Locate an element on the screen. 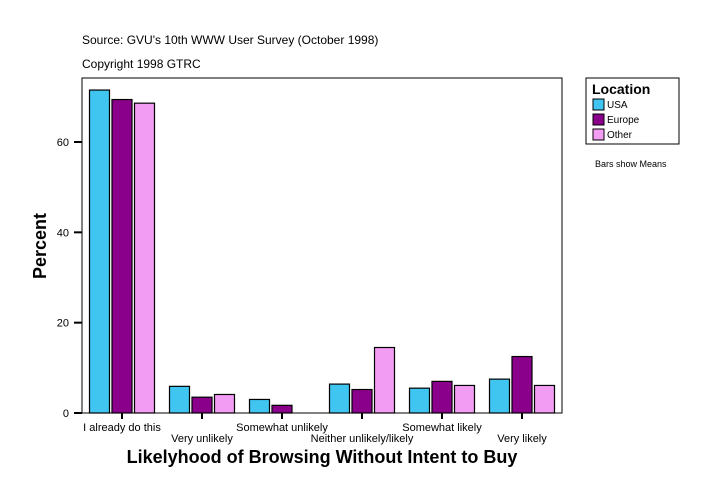 The height and width of the screenshot is (502, 724). x-tick-label: I already do this is located at coordinates (122, 428).